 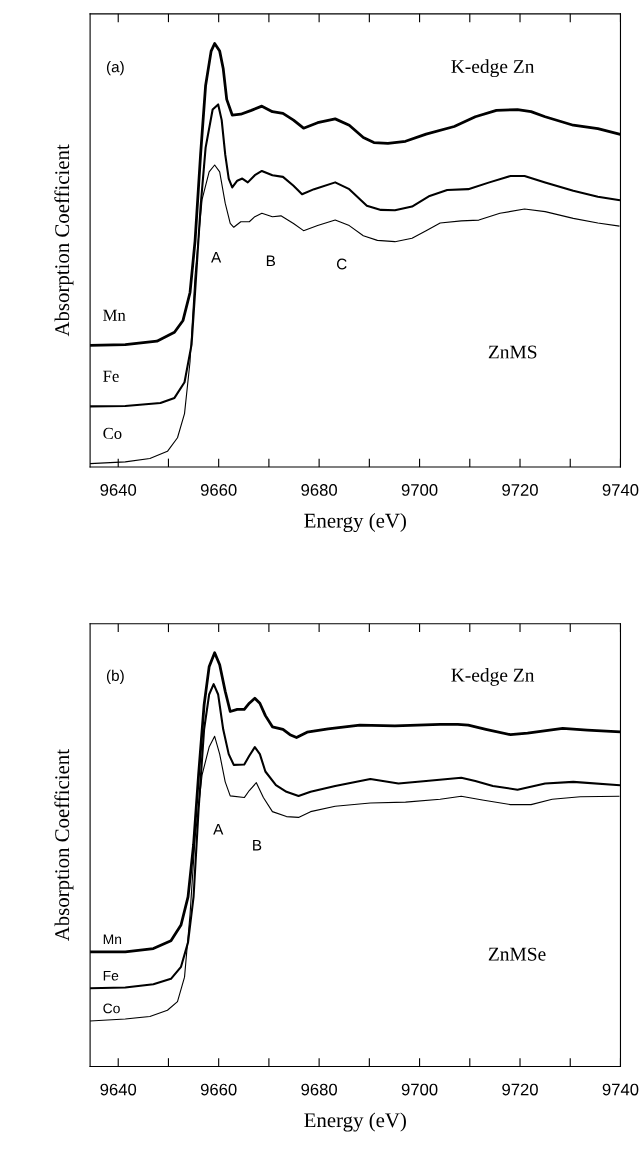 I want to click on annotation: C, so click(x=341, y=264).